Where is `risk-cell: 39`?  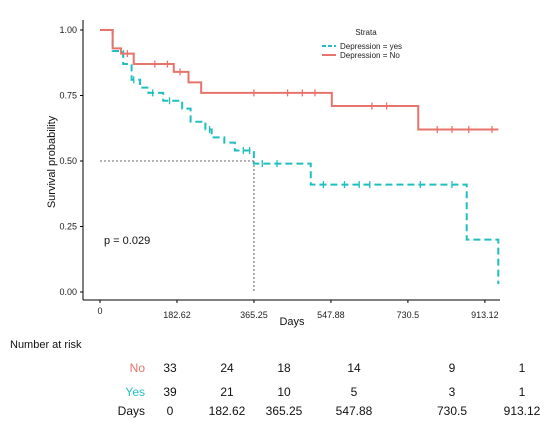 risk-cell: 39 is located at coordinates (170, 392).